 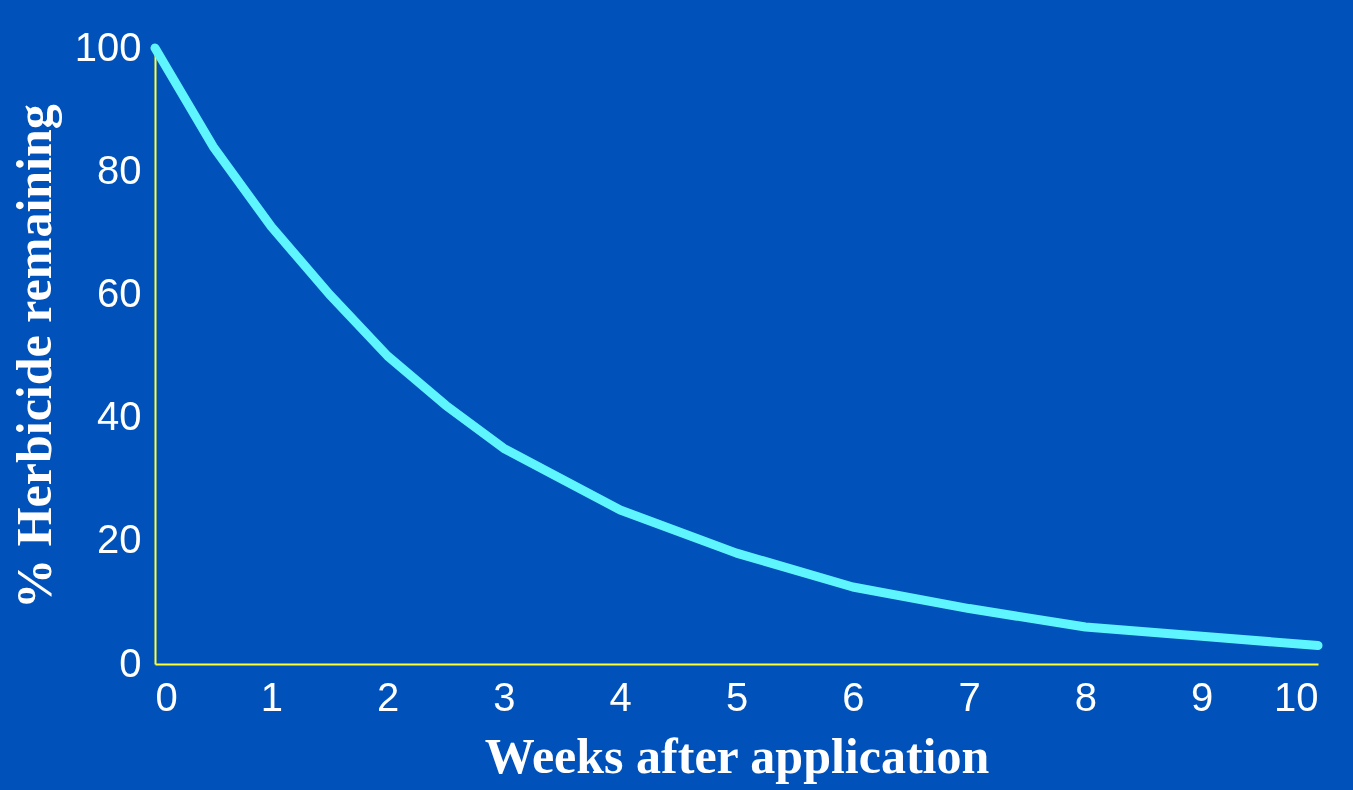 I want to click on y-tick-label: 100, so click(x=108, y=46).